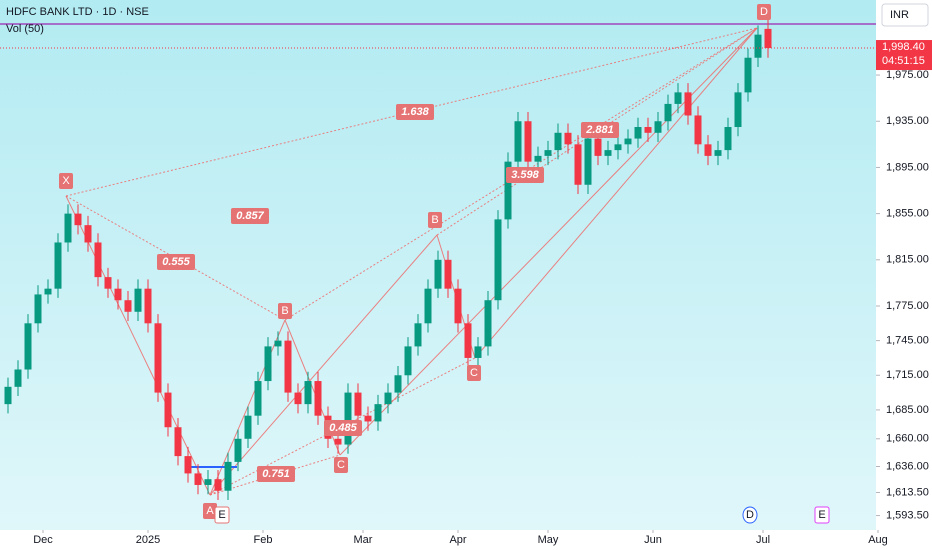 Image resolution: width=932 pixels, height=550 pixels. Describe the element at coordinates (907, 439) in the screenshot. I see `y-tick-label: 1,660.00` at that location.